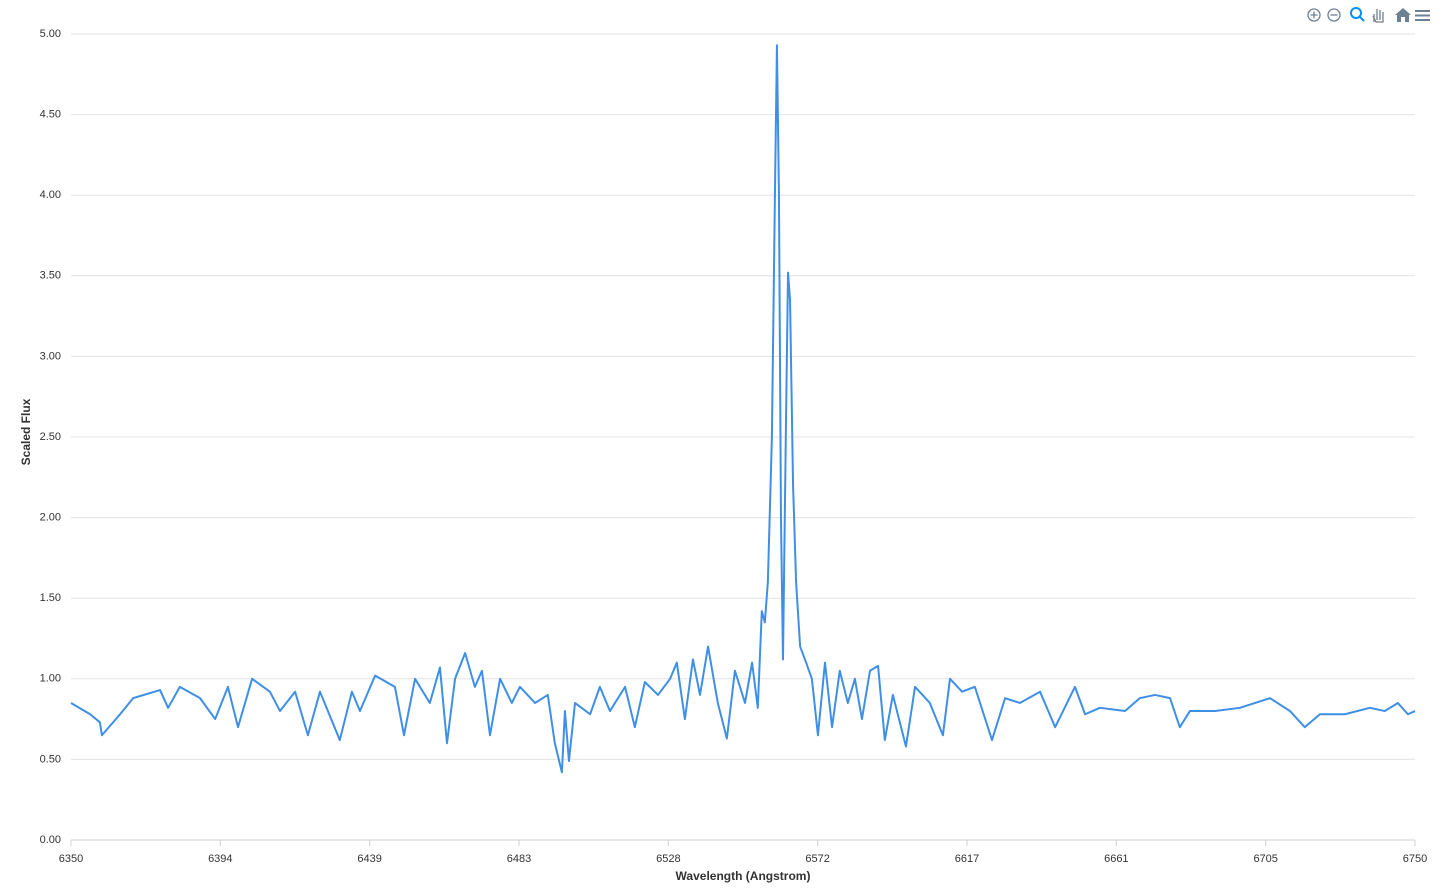  Describe the element at coordinates (668, 859) in the screenshot. I see `x-tick-label: 6528` at that location.